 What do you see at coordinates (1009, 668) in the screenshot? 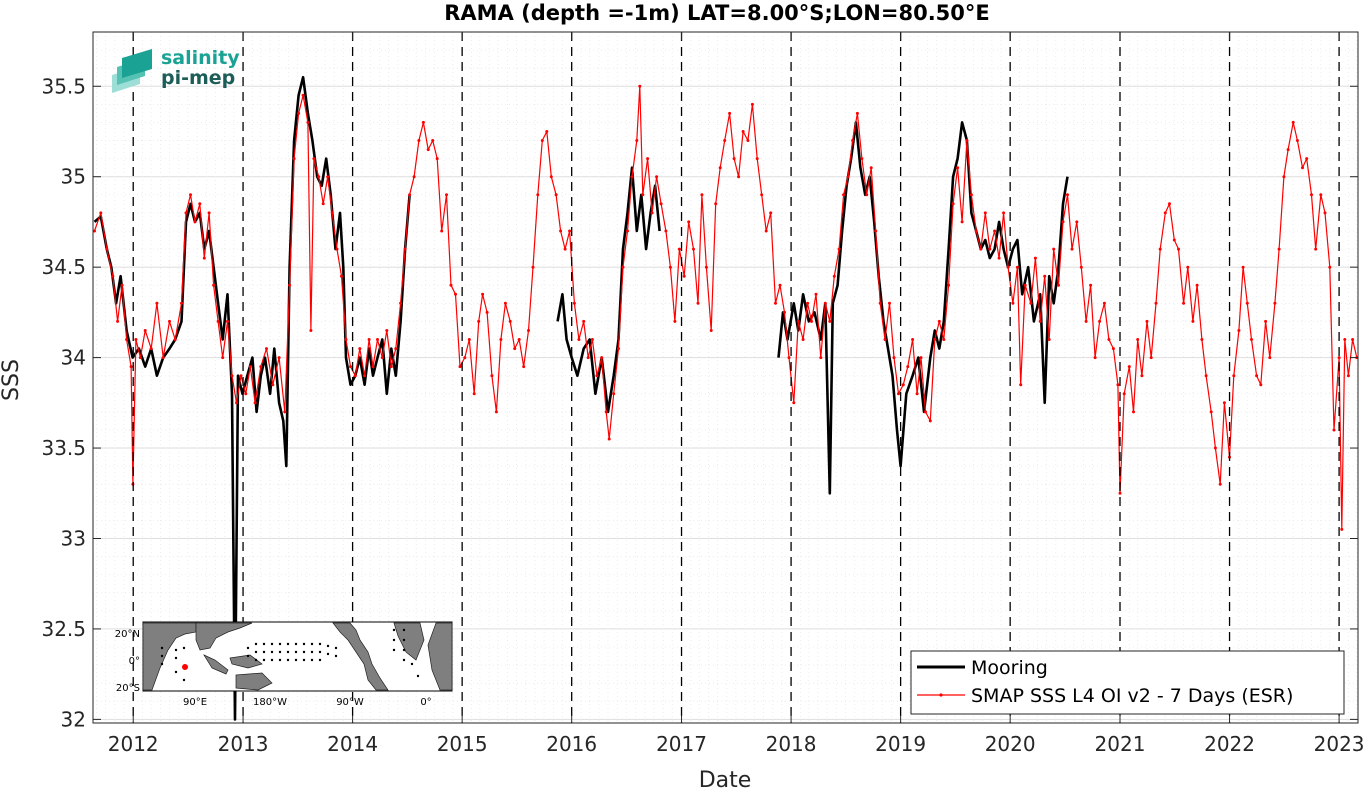
I see `legend-label-mooring: Mooring` at bounding box center [1009, 668].